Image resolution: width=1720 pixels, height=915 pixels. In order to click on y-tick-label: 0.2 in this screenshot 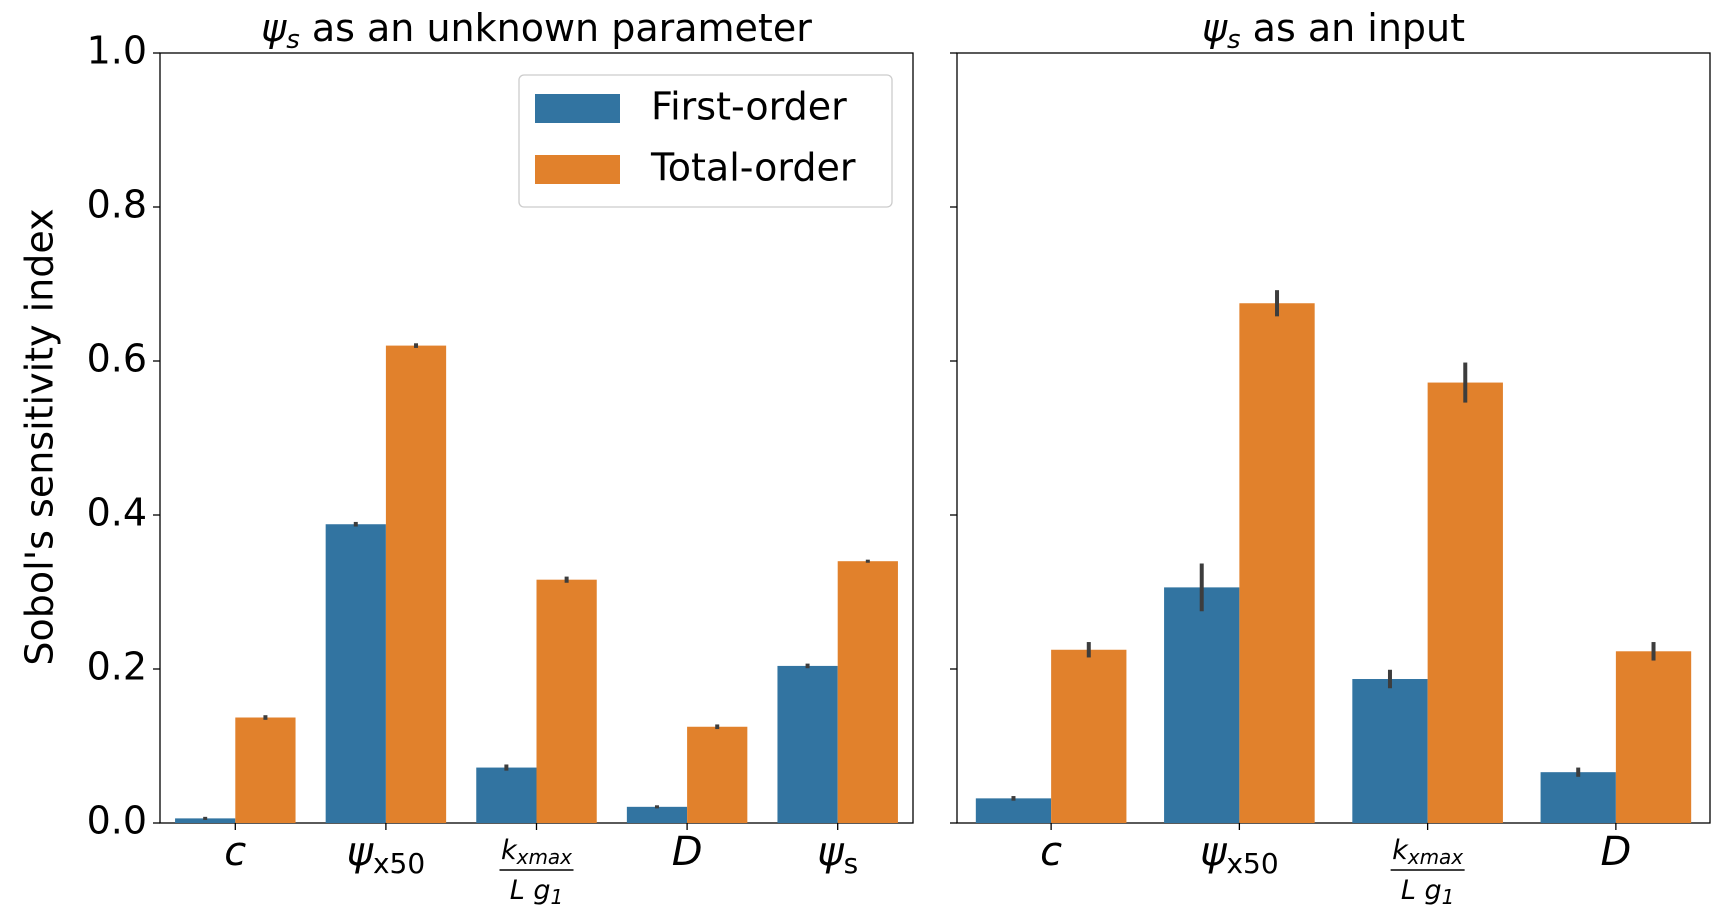, I will do `click(117, 667)`.